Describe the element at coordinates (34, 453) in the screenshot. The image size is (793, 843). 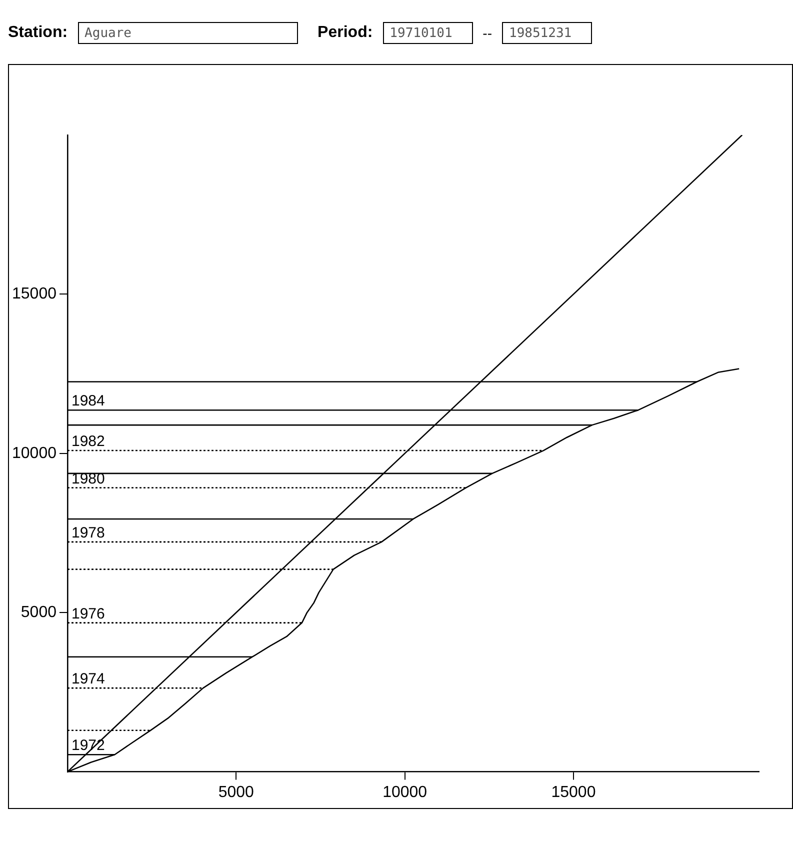
I see `y-tick-label: 10000` at that location.